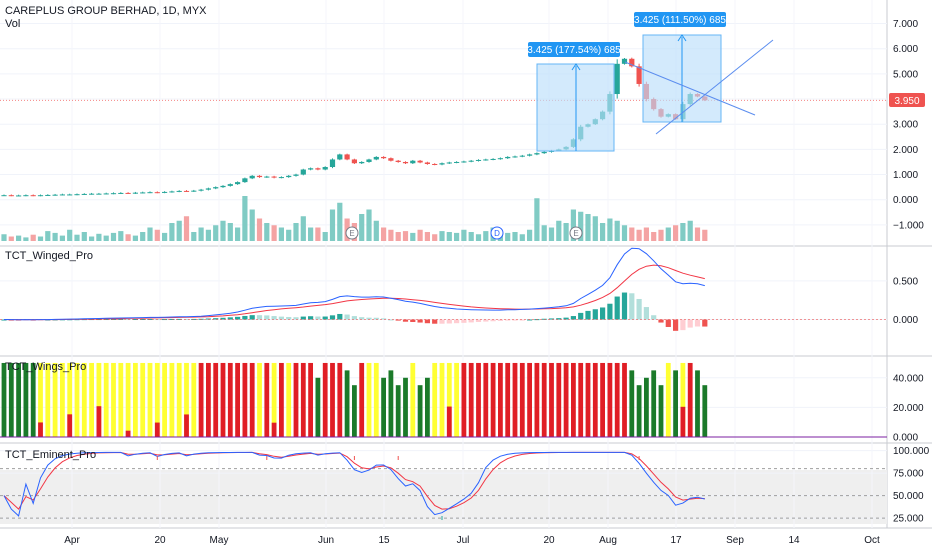 The image size is (932, 550). What do you see at coordinates (472, 540) in the screenshot?
I see `time-axis: Apr 20 May Jun 15 Jul 20 Aug 17 Sep 14 Oct` at bounding box center [472, 540].